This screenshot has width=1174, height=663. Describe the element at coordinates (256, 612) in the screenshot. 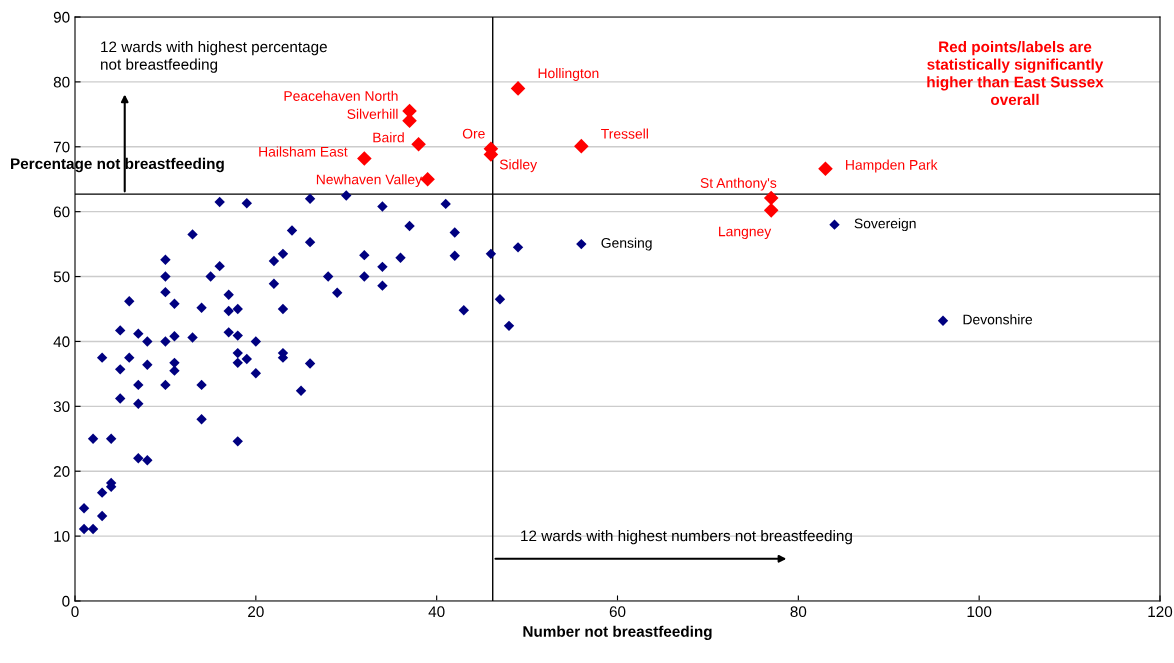

I see `x-tick-label: 20` at that location.